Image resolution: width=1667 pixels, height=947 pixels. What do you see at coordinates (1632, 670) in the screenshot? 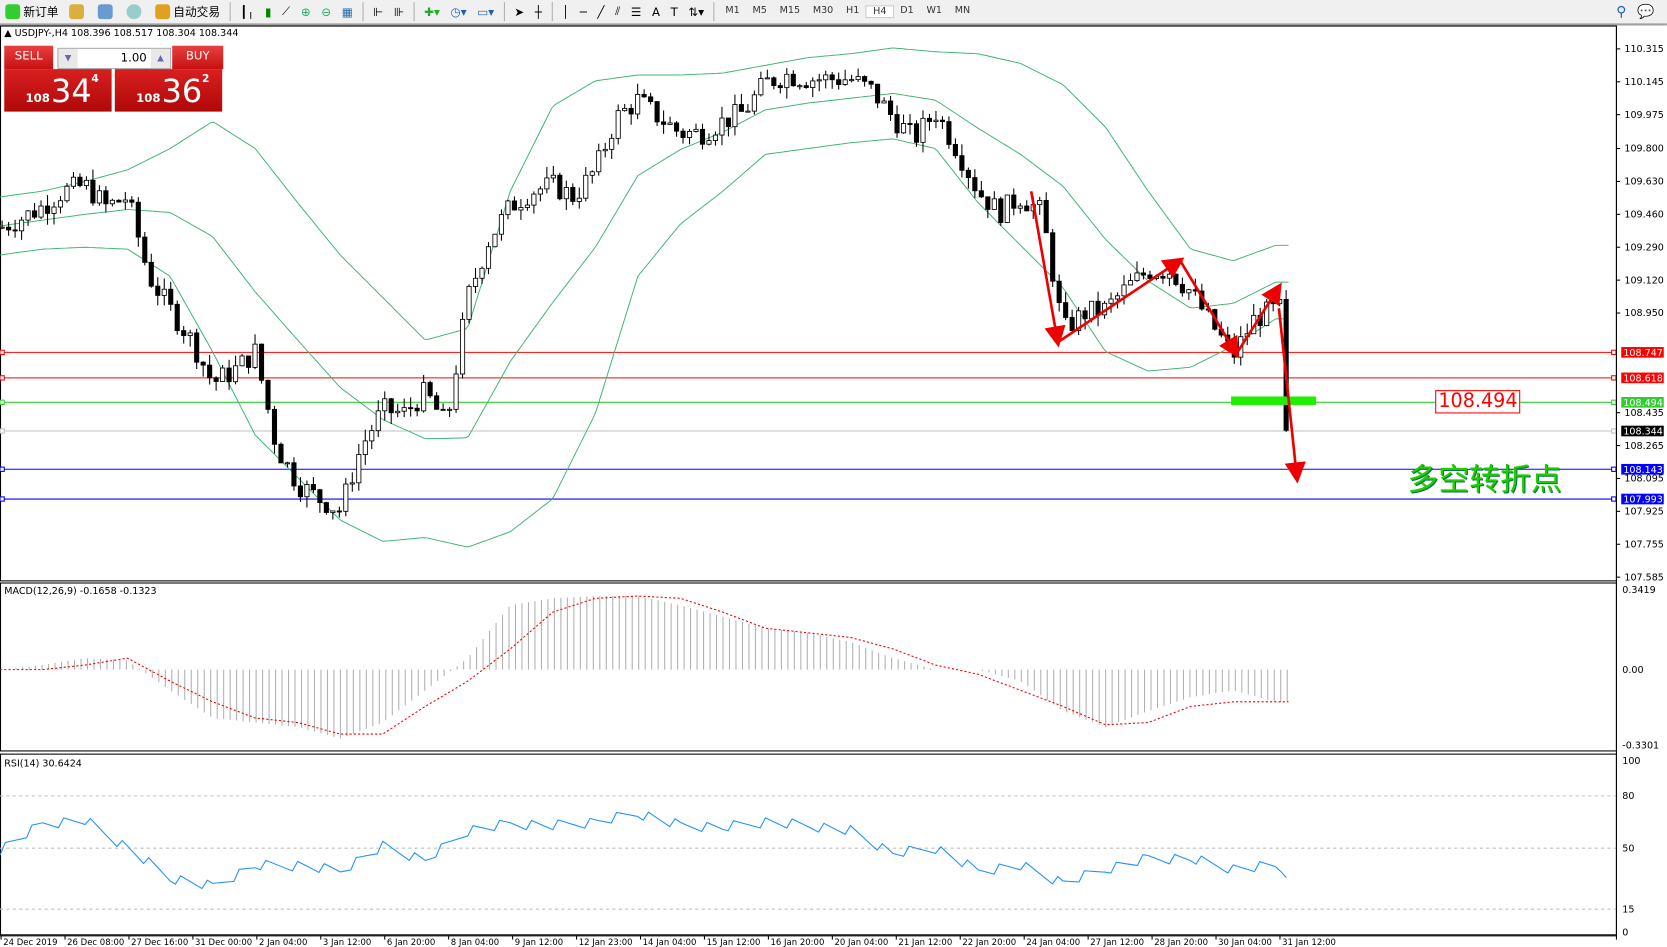
I see `macd-tick-label: 0.00` at bounding box center [1632, 670].